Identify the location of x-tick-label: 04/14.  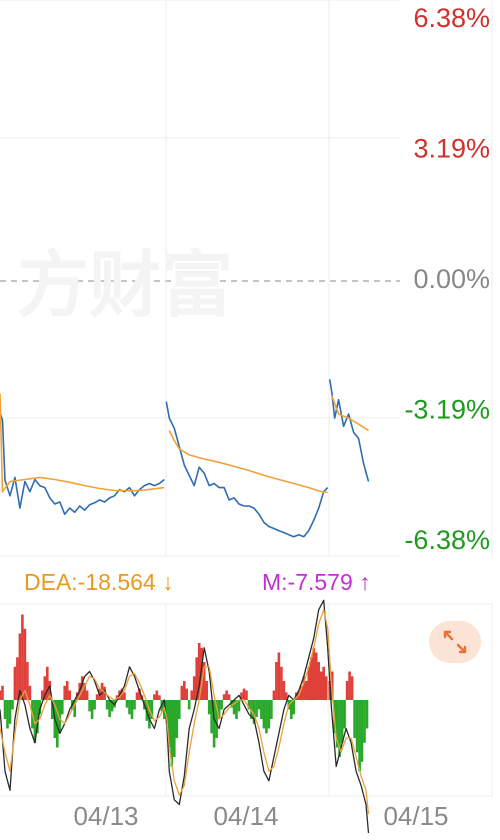
(245, 816).